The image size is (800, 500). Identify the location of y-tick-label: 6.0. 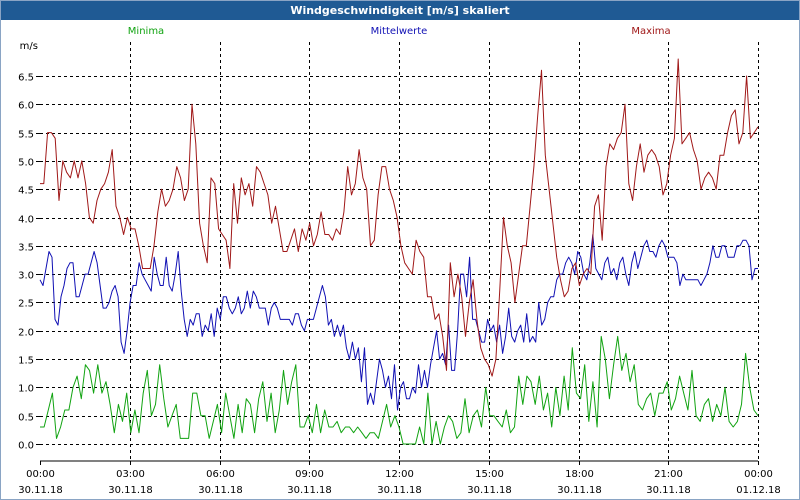
(26, 106).